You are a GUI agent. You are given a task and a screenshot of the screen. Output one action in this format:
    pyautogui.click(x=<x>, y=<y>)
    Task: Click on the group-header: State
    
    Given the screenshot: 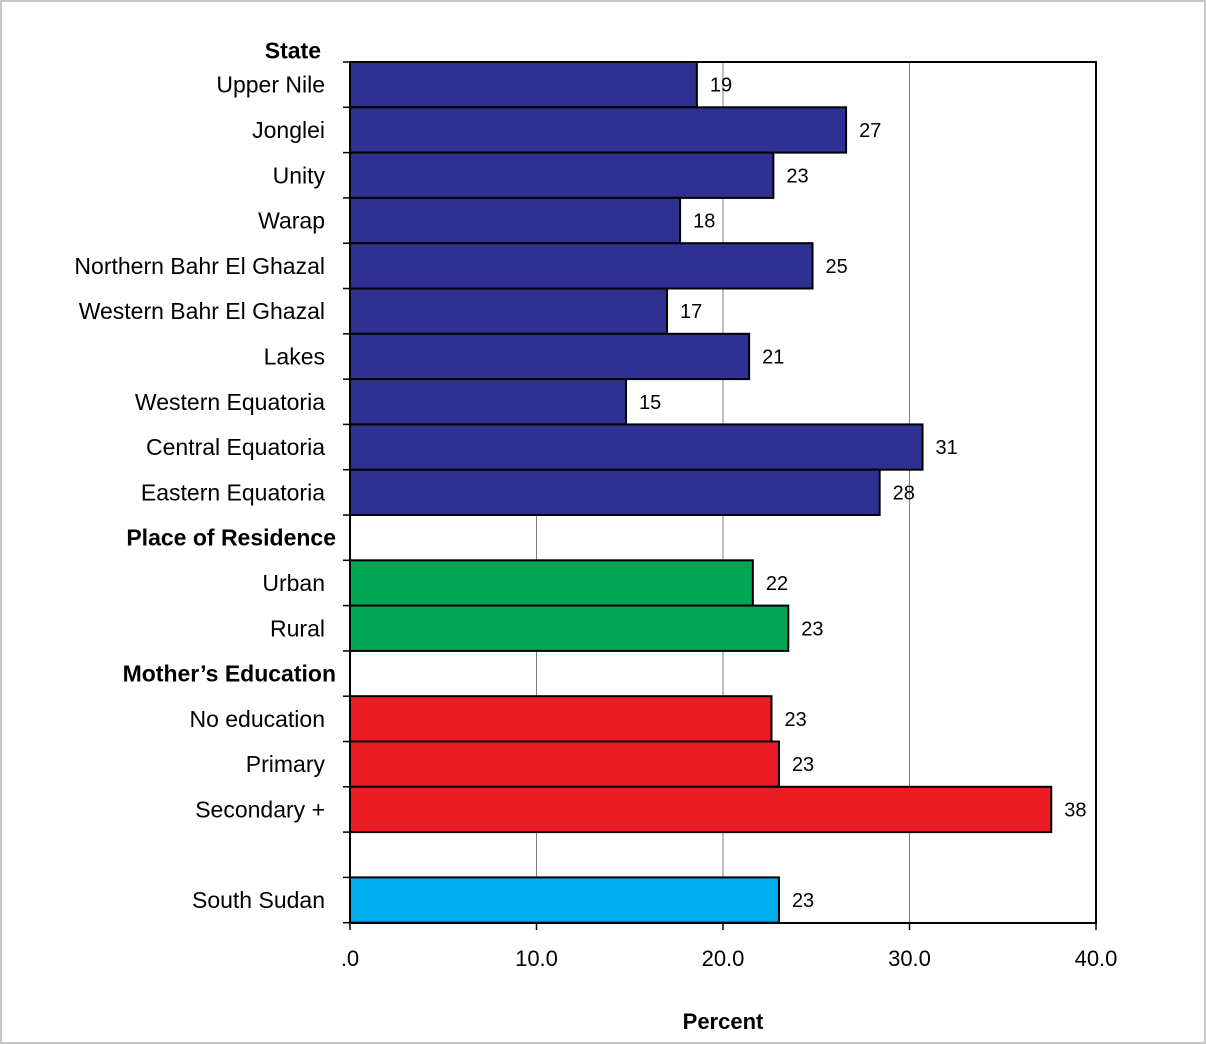 What is the action you would take?
    pyautogui.click(x=293, y=51)
    